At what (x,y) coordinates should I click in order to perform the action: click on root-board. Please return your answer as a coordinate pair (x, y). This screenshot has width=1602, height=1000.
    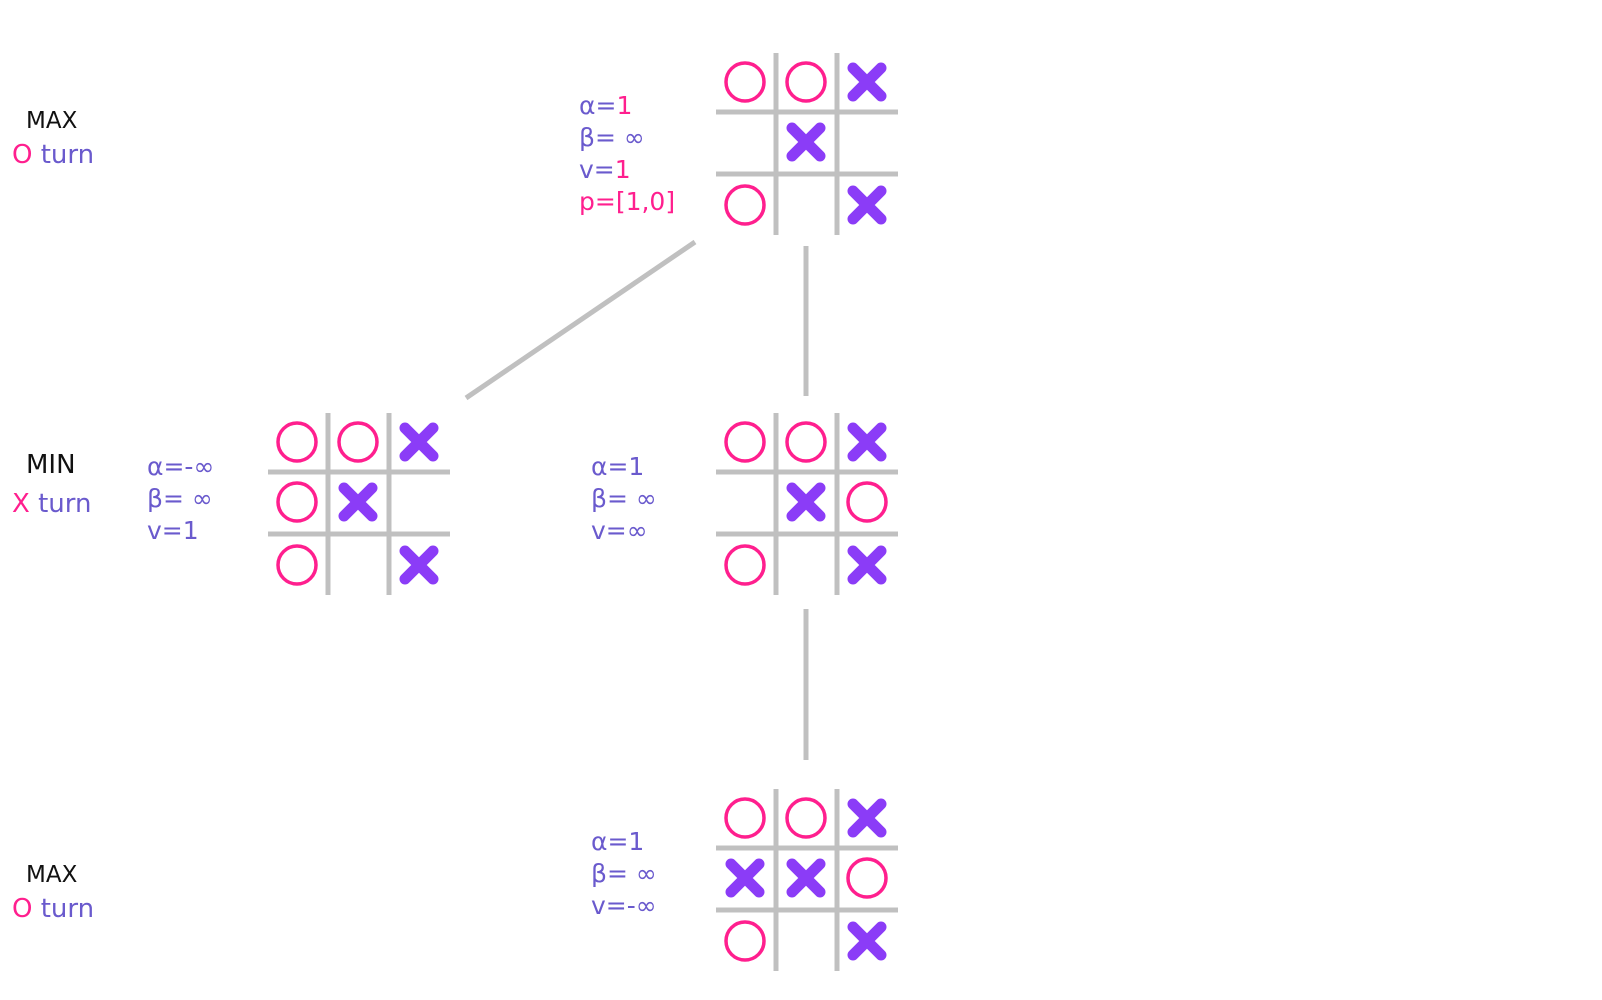
    Looking at the image, I should click on (807, 144).